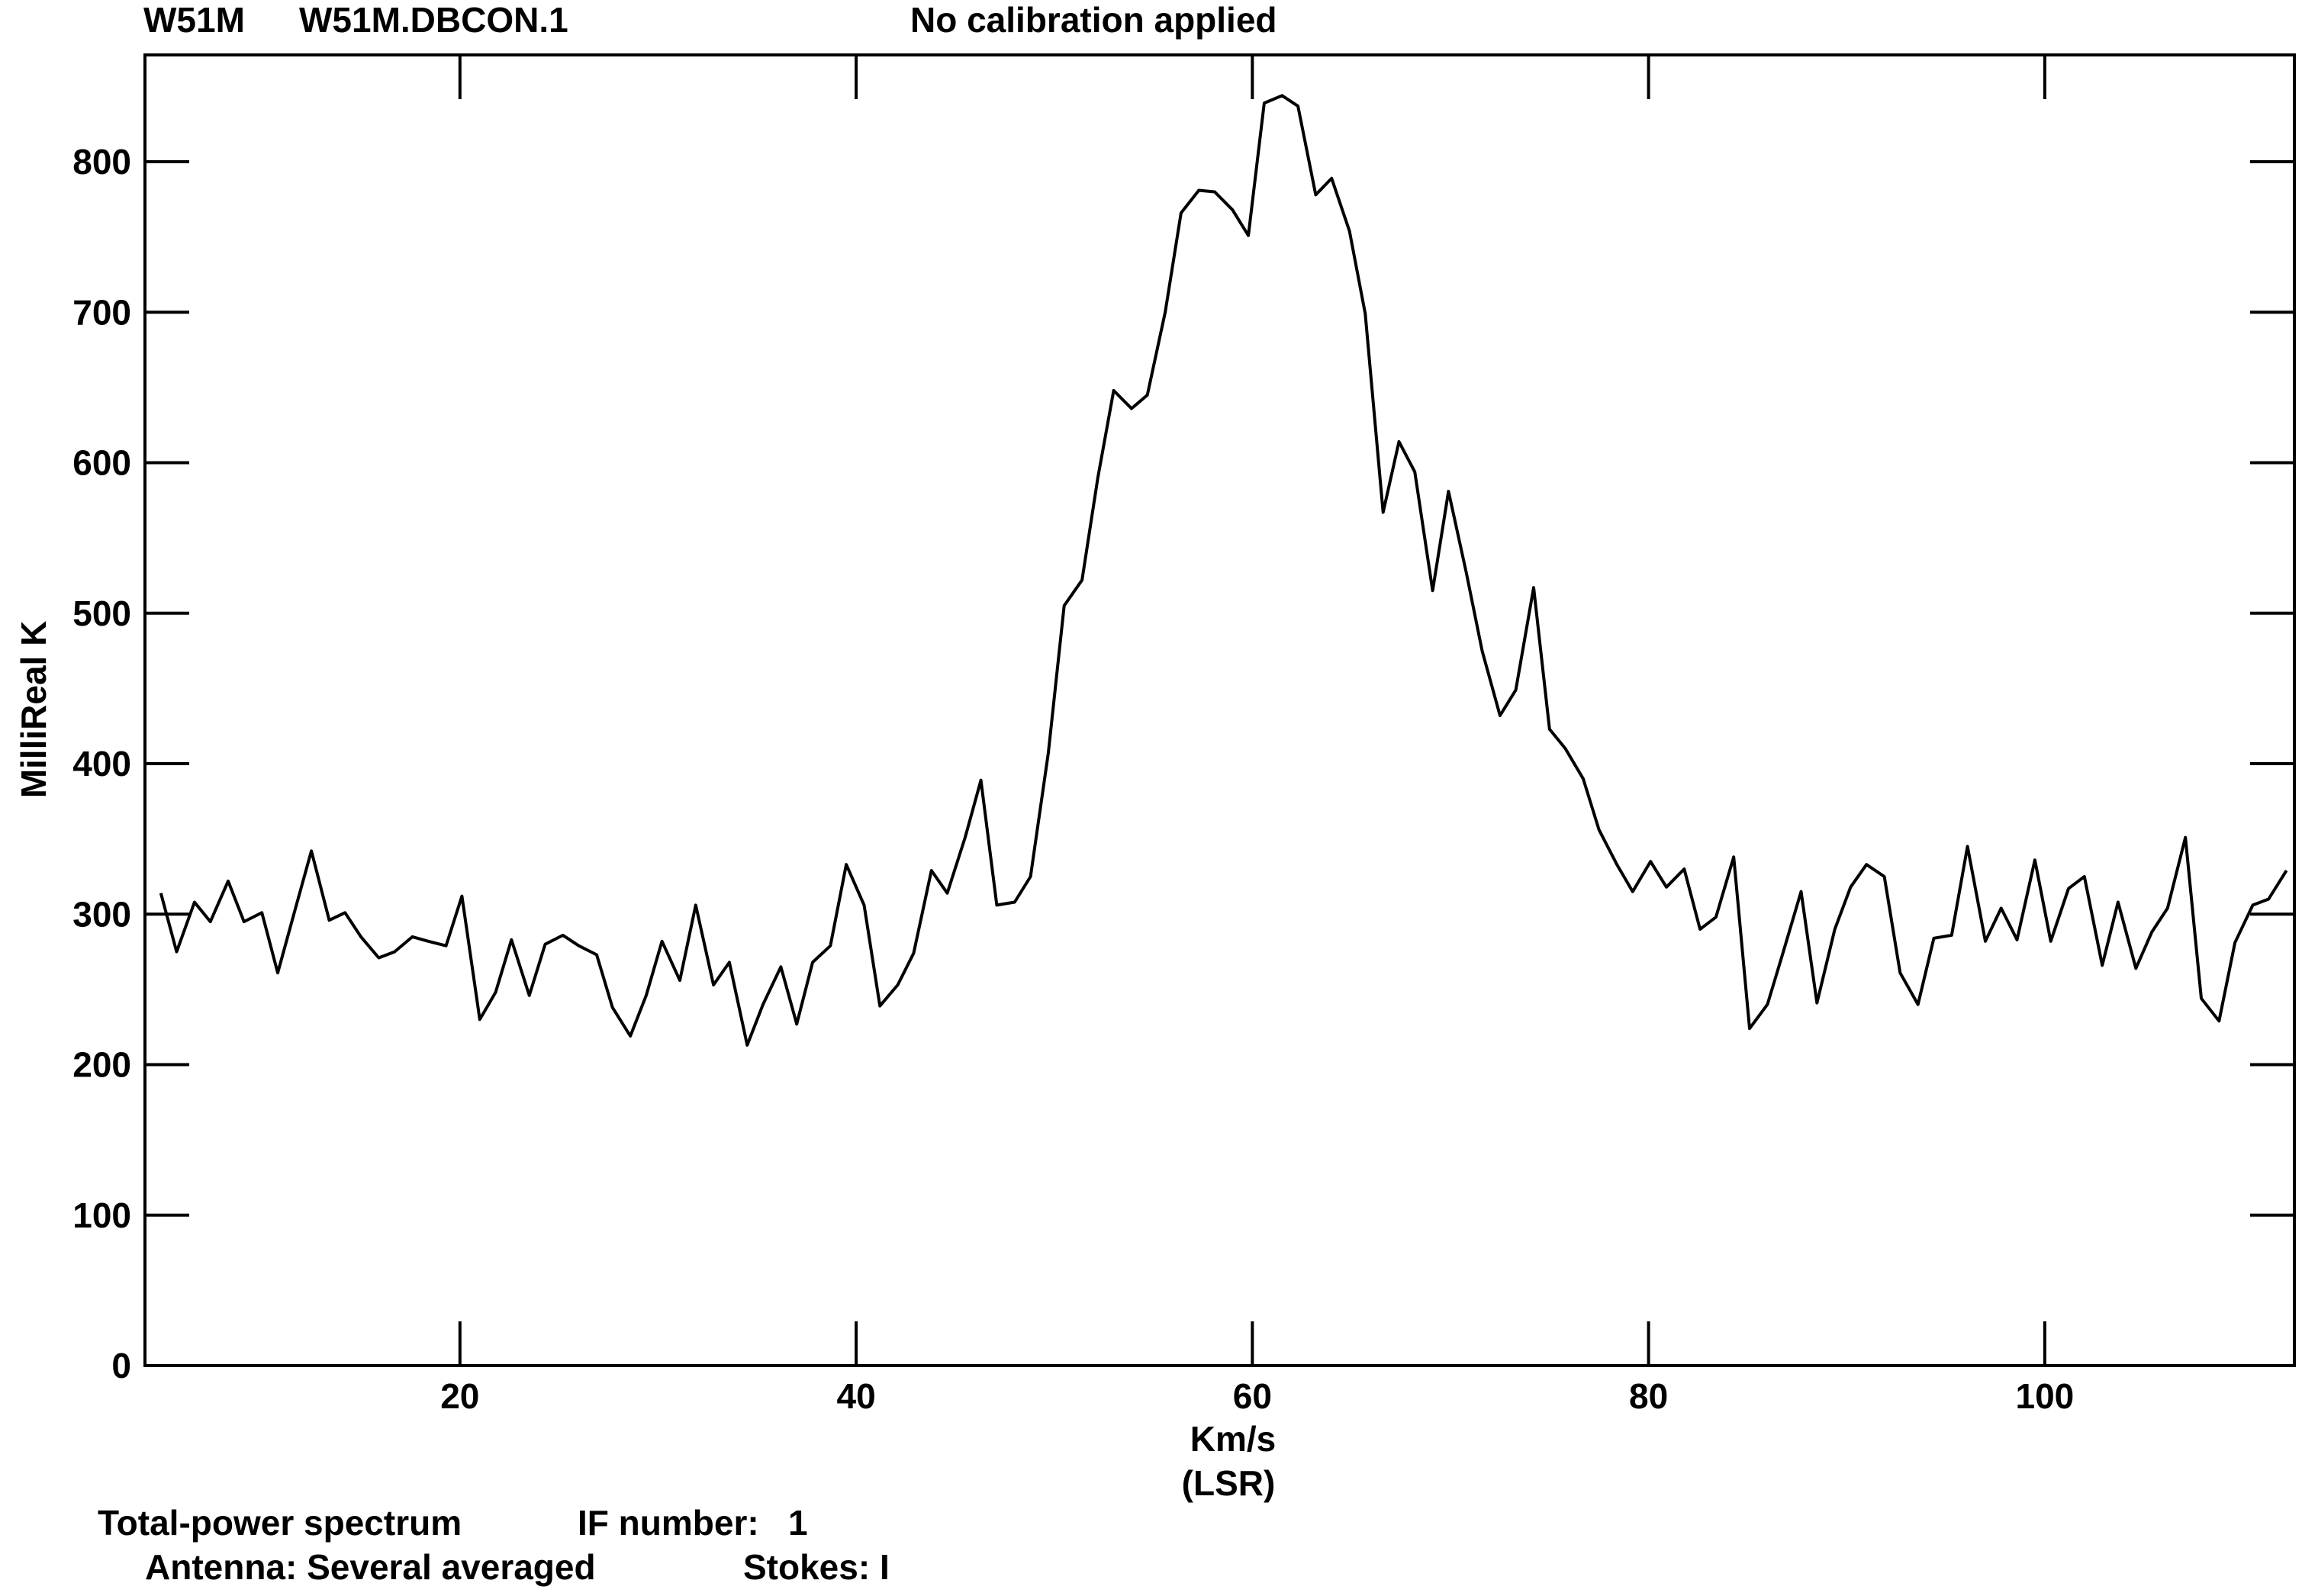  Describe the element at coordinates (1093, 20) in the screenshot. I see `calibration-note: No calibration applied` at that location.